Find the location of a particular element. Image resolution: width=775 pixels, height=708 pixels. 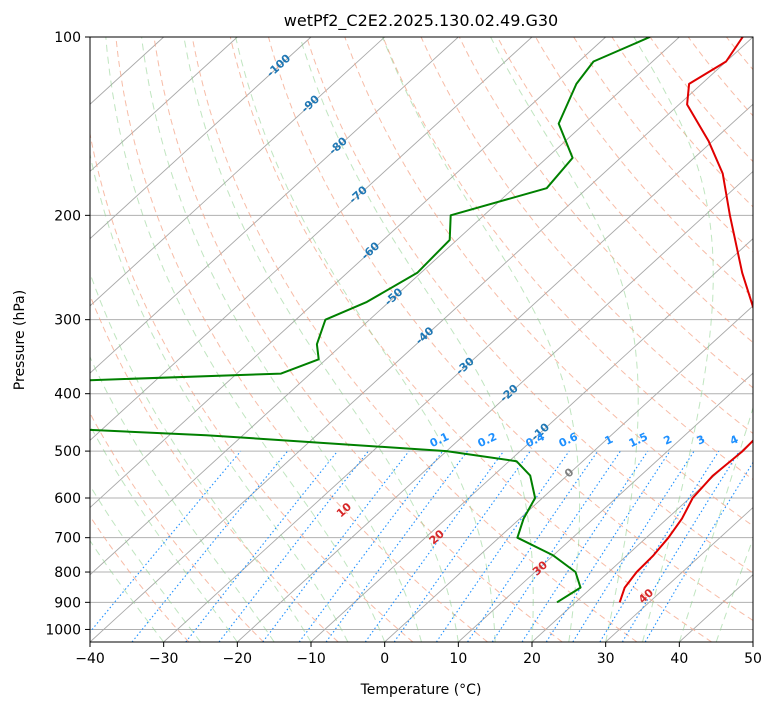

y-tick-label: 400 is located at coordinates (67, 395).